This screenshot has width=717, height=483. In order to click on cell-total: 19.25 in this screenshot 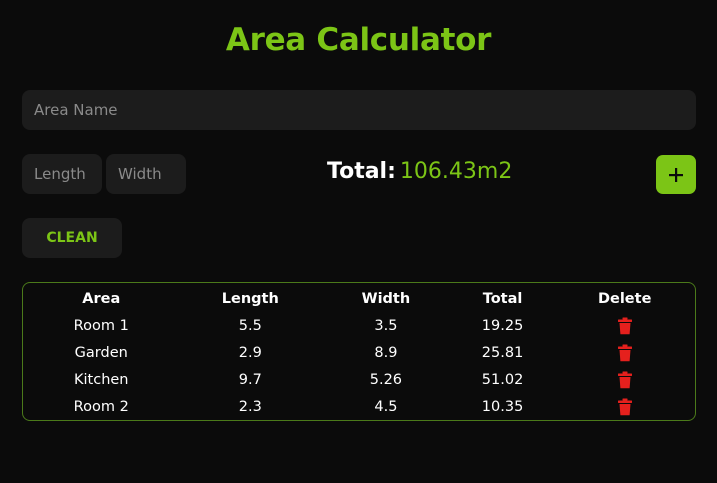, I will do `click(502, 325)`.